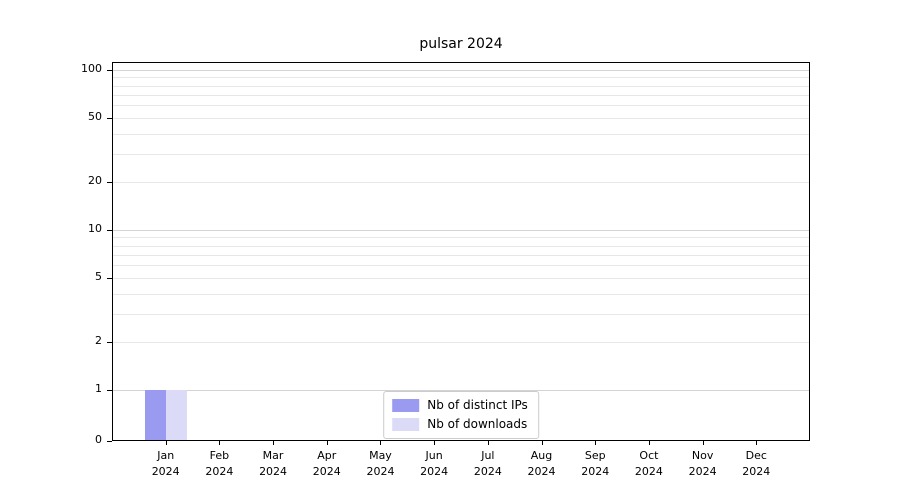 Image resolution: width=900 pixels, height=500 pixels. What do you see at coordinates (91, 68) in the screenshot?
I see `y-tick-label-100: 100` at bounding box center [91, 68].